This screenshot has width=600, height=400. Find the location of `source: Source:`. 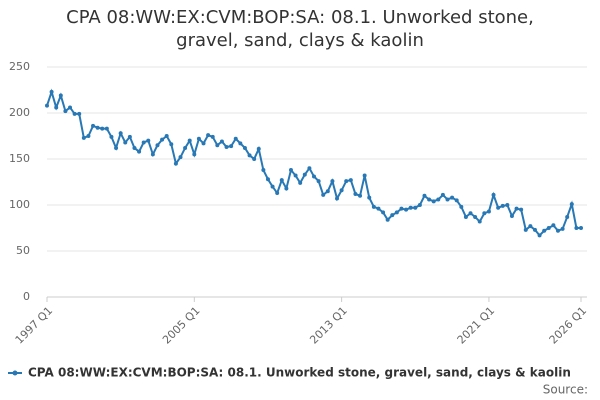

source: Source: is located at coordinates (565, 390).